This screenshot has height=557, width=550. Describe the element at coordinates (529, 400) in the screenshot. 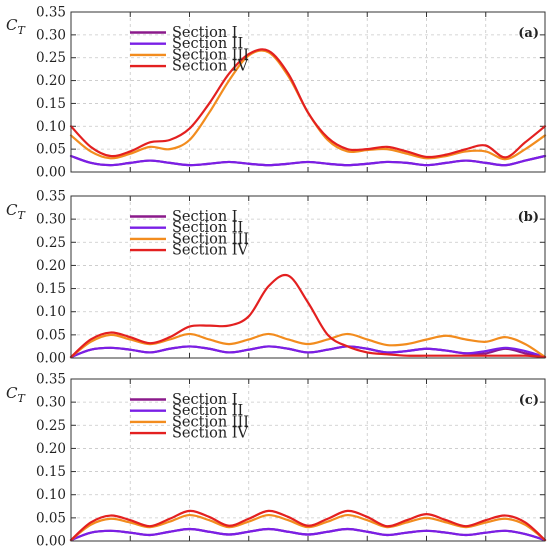

I see `panel-tag: (c)` at that location.